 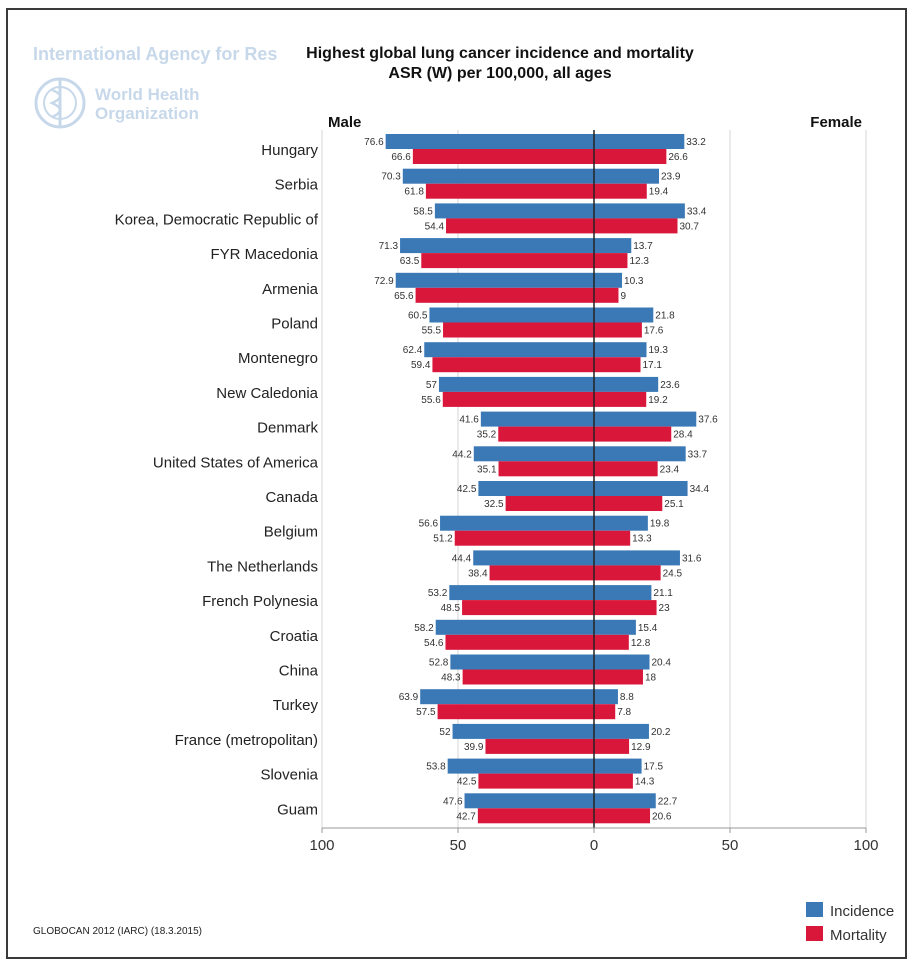 I want to click on male-side-label: Male, so click(x=344, y=122).